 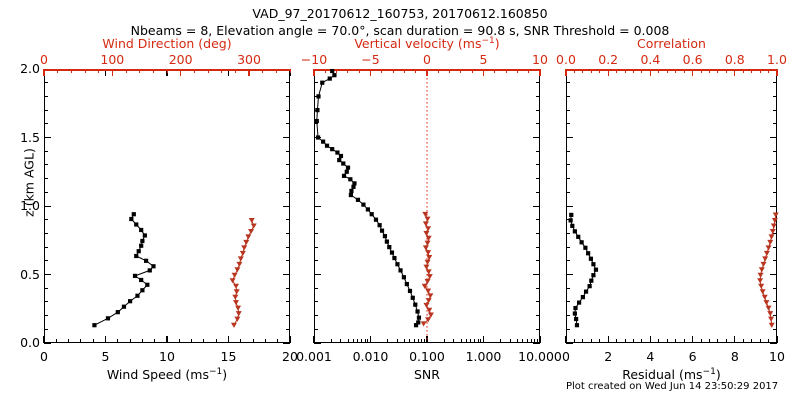 What do you see at coordinates (105, 356) in the screenshot?
I see `x-tick-label: 5` at bounding box center [105, 356].